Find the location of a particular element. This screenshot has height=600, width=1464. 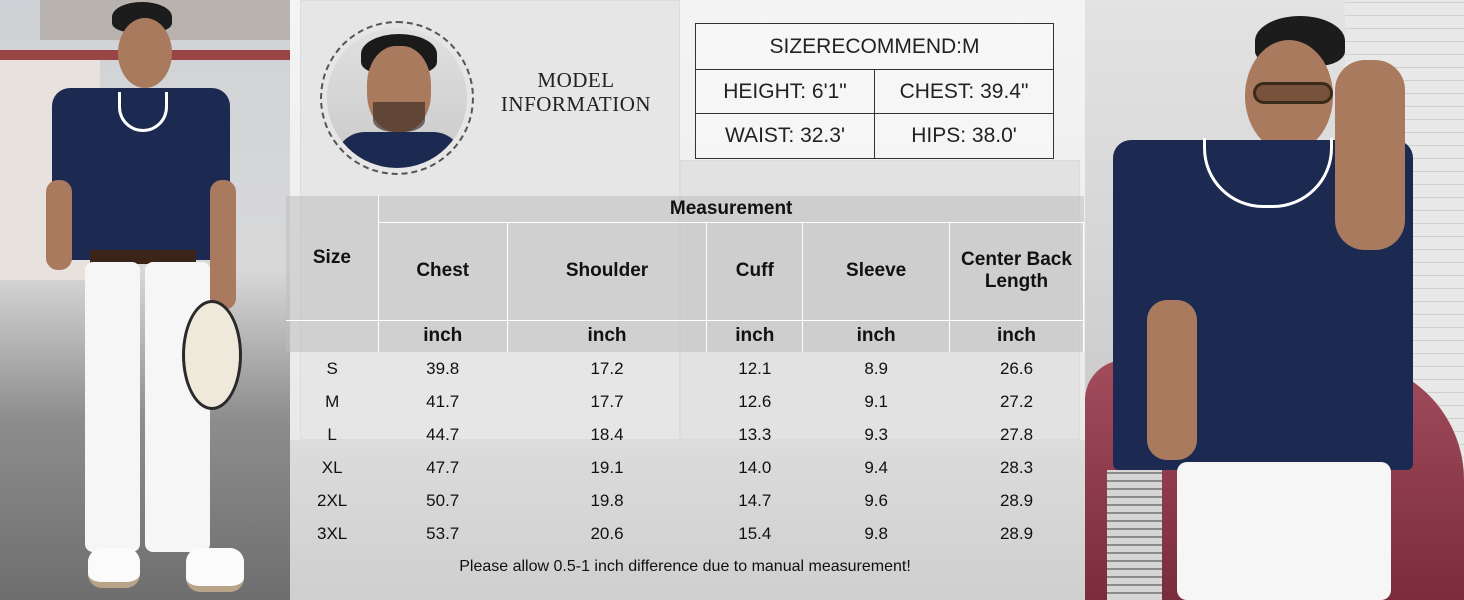

size-cell: L is located at coordinates (332, 434).